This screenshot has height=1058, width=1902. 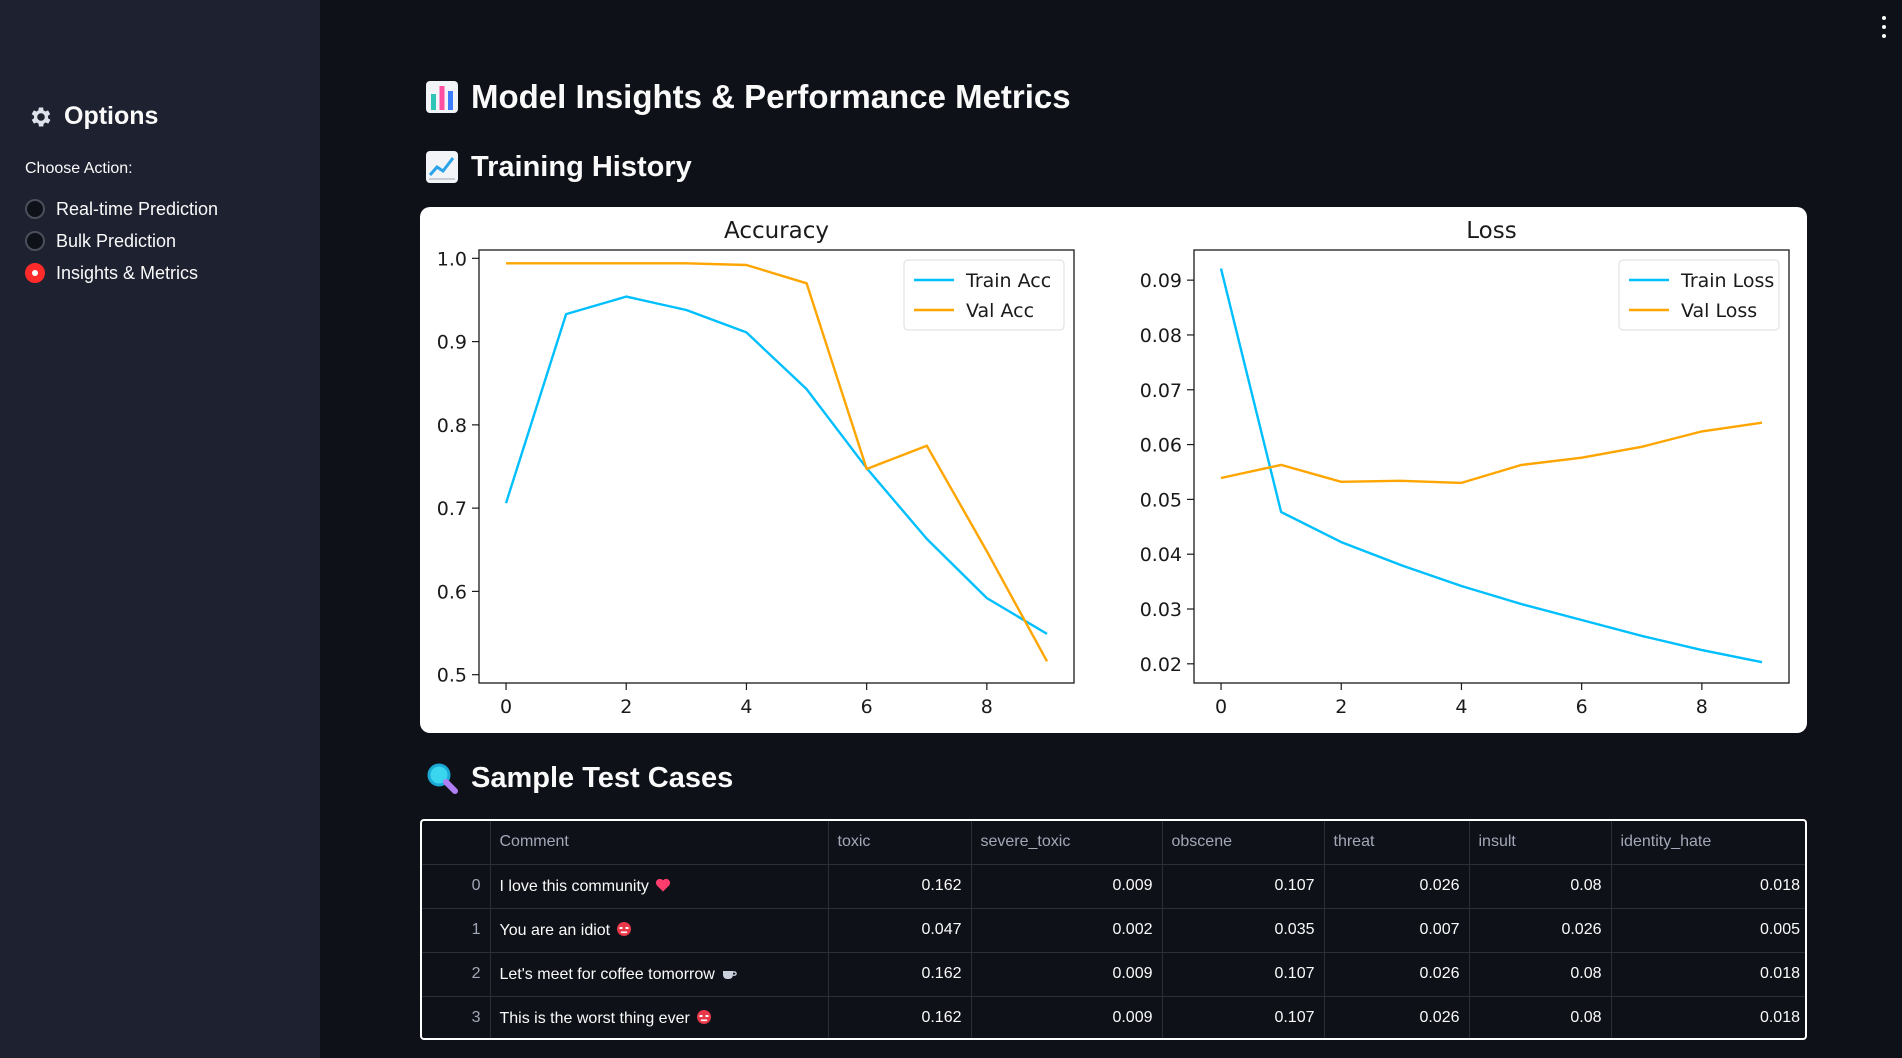 What do you see at coordinates (574, 886) in the screenshot?
I see `comment-text: I love this community` at bounding box center [574, 886].